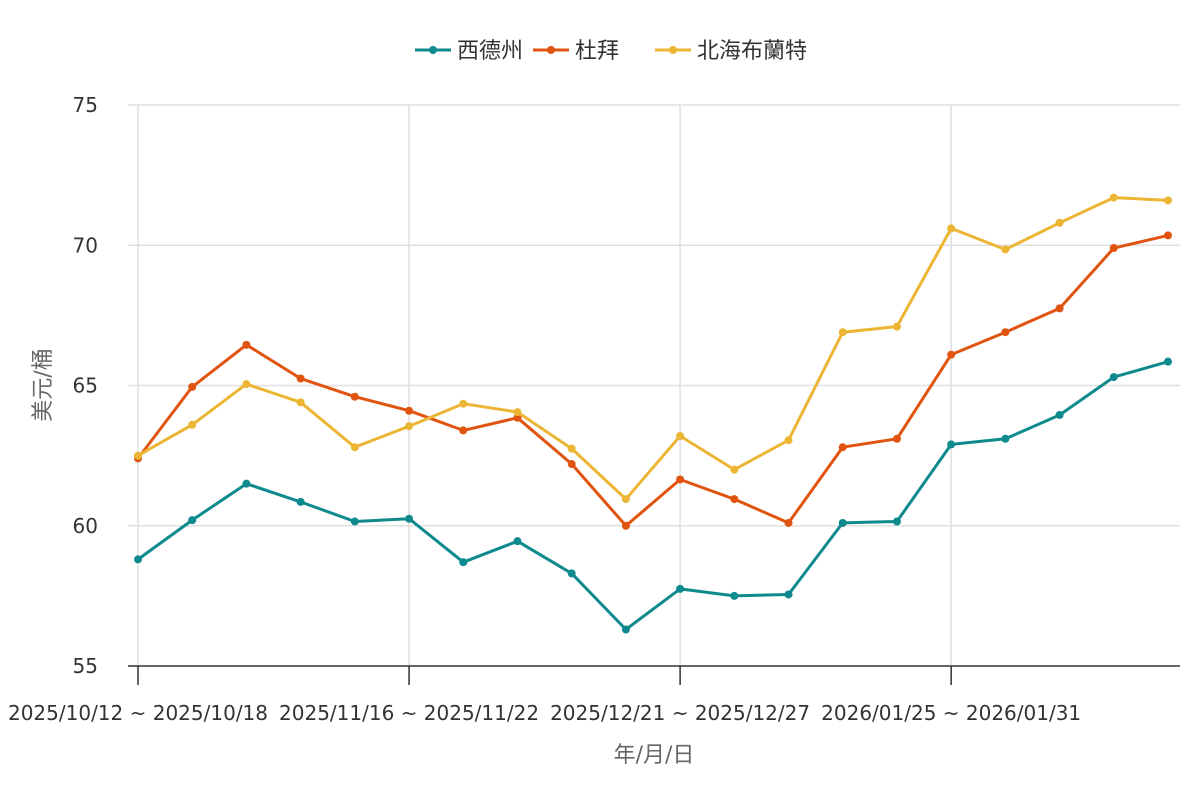 Image resolution: width=1200 pixels, height=800 pixels. I want to click on legend: 西德州 杜拜 北海布蘭特, so click(611, 51).